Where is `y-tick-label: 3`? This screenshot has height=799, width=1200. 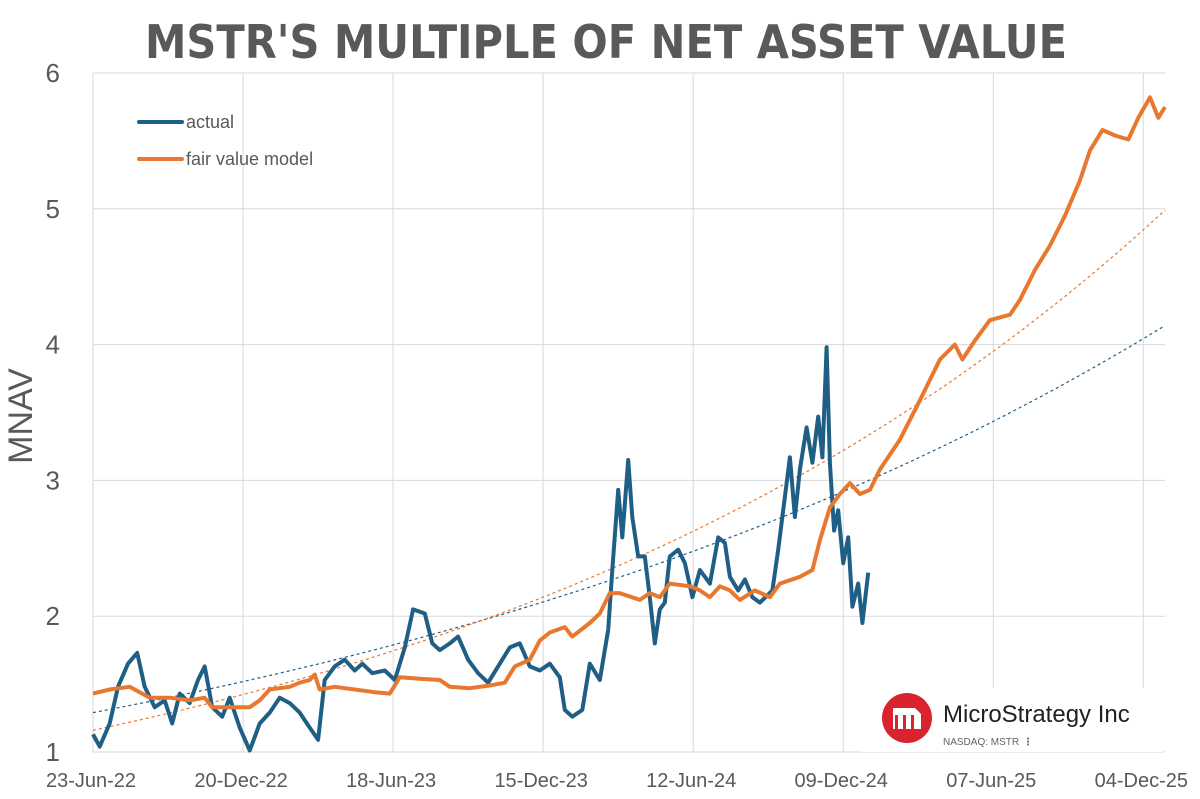 y-tick-label: 3 is located at coordinates (53, 480).